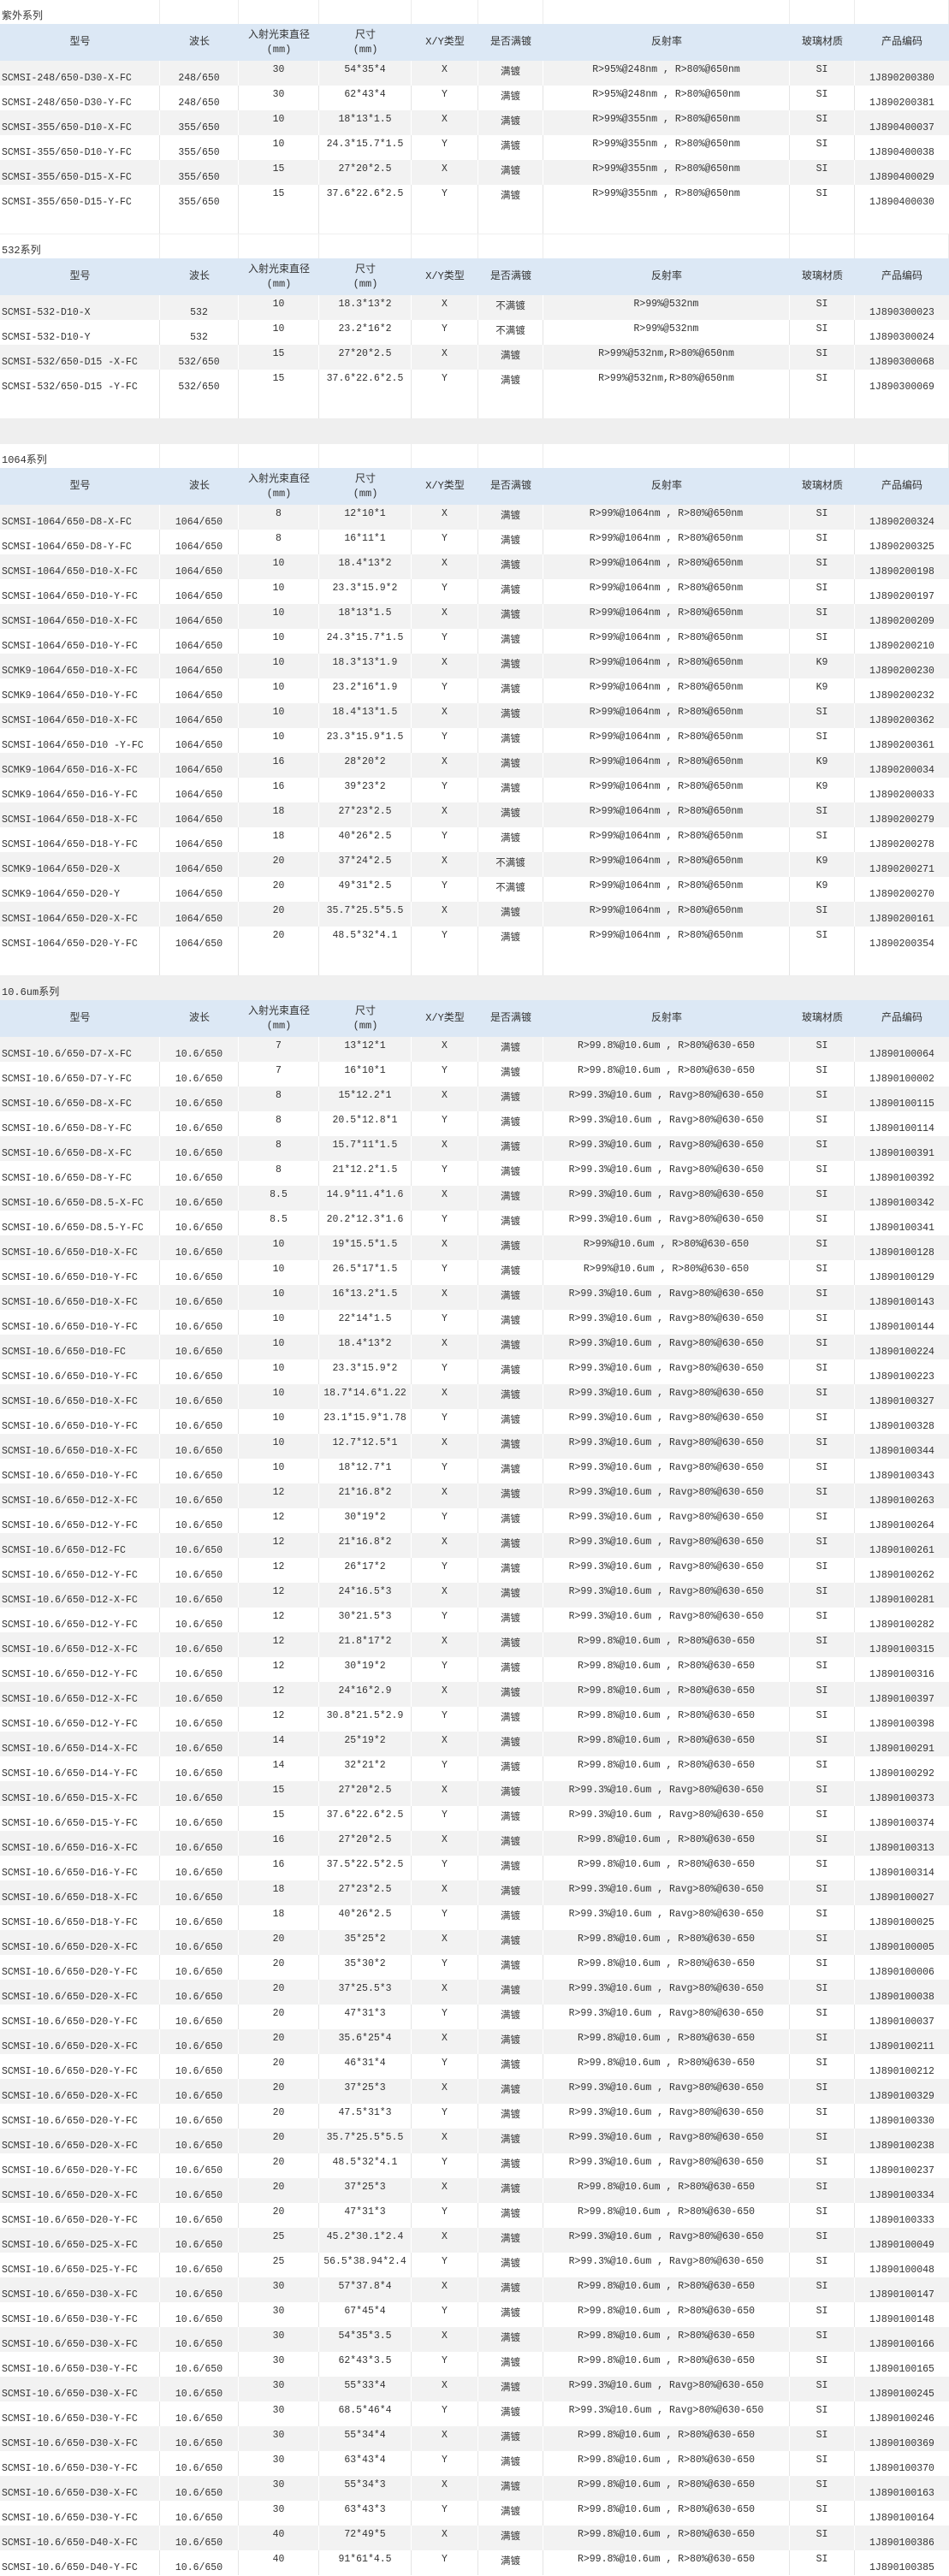 This screenshot has height=2576, width=949. Describe the element at coordinates (822, 588) in the screenshot. I see `cell-glass-material-text: SI` at that location.